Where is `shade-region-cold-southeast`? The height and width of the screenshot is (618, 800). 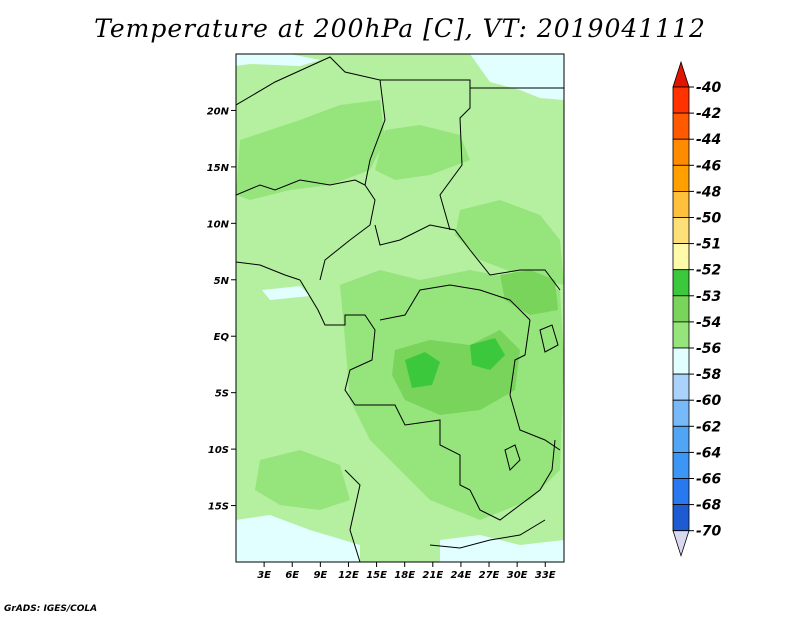 shade-region-cold-southeast is located at coordinates (502, 548).